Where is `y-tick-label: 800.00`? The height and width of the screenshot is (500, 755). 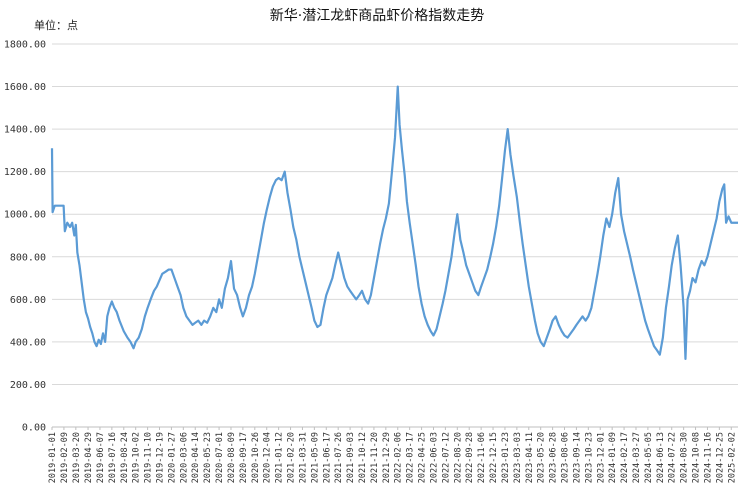 y-tick-label: 800.00 is located at coordinates (28, 257).